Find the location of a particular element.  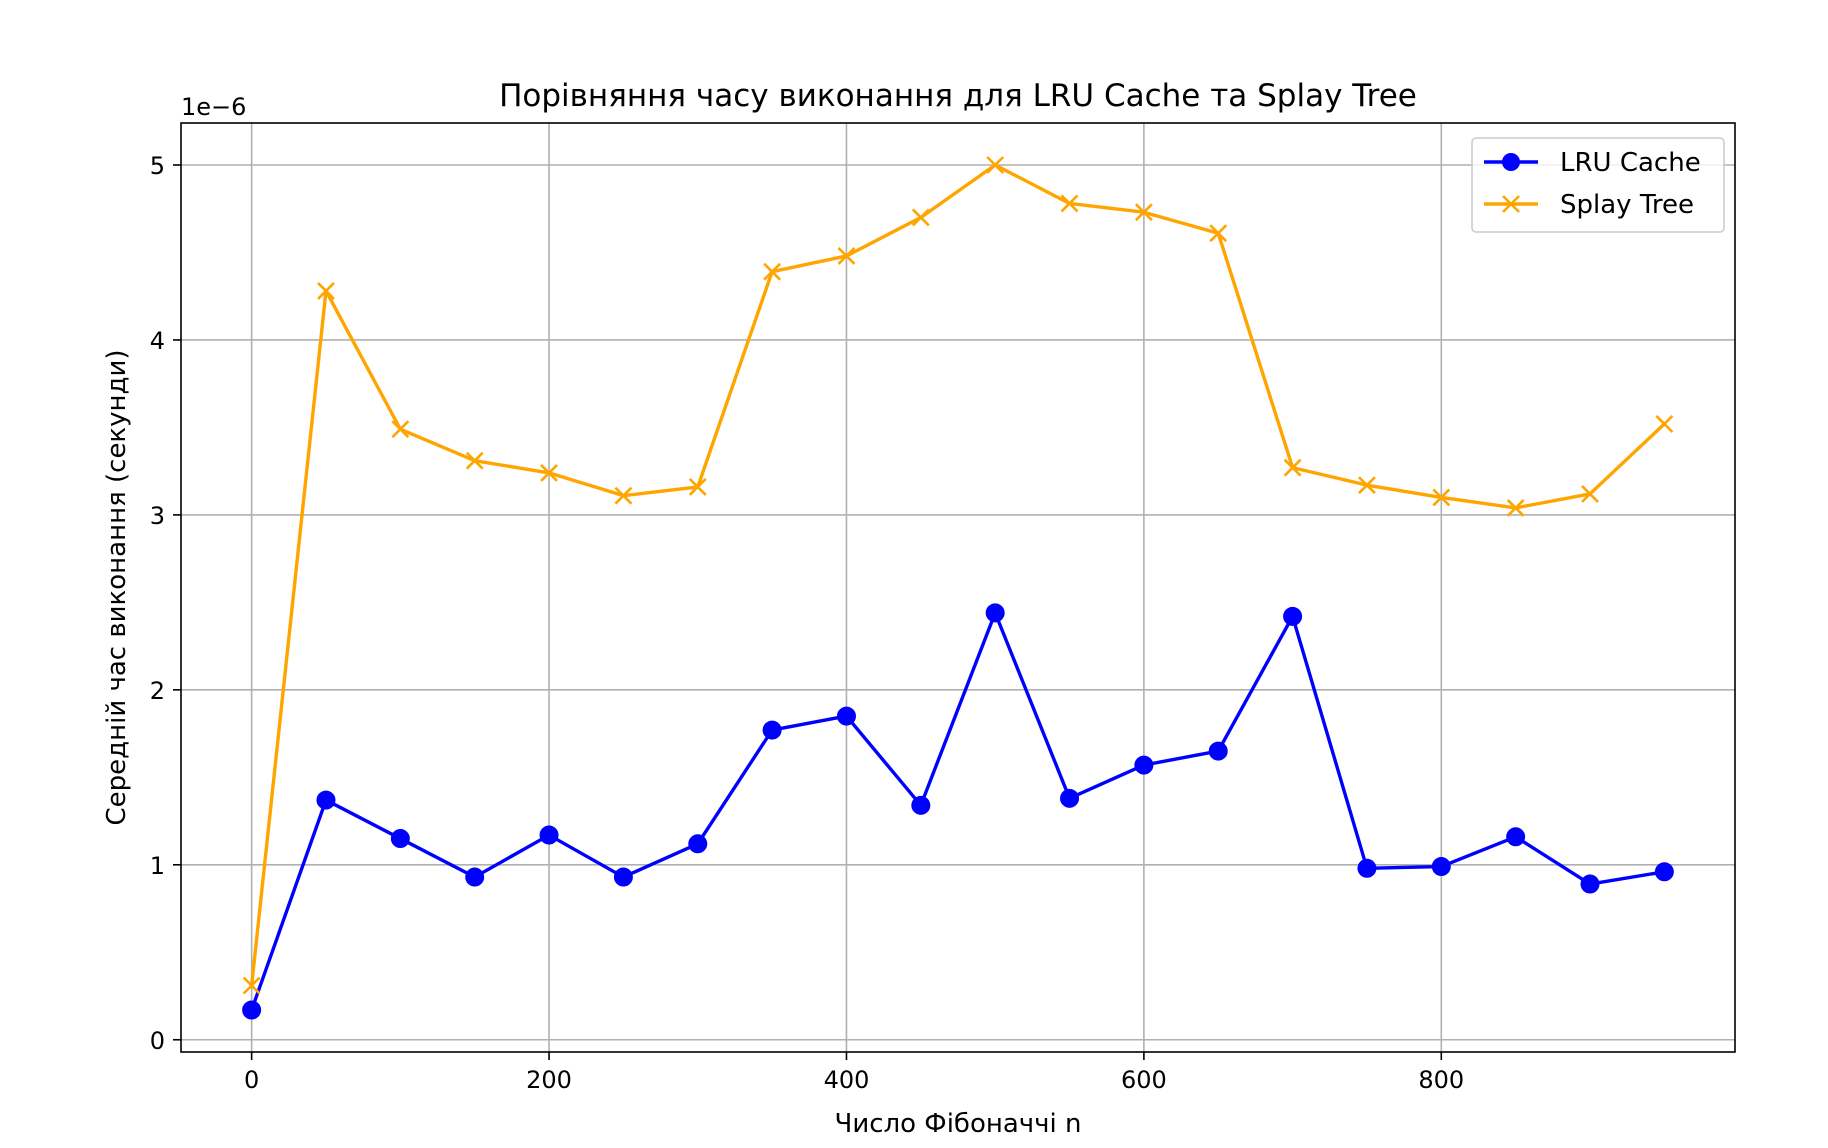

legend-item: Splay Tree is located at coordinates (1589, 205).